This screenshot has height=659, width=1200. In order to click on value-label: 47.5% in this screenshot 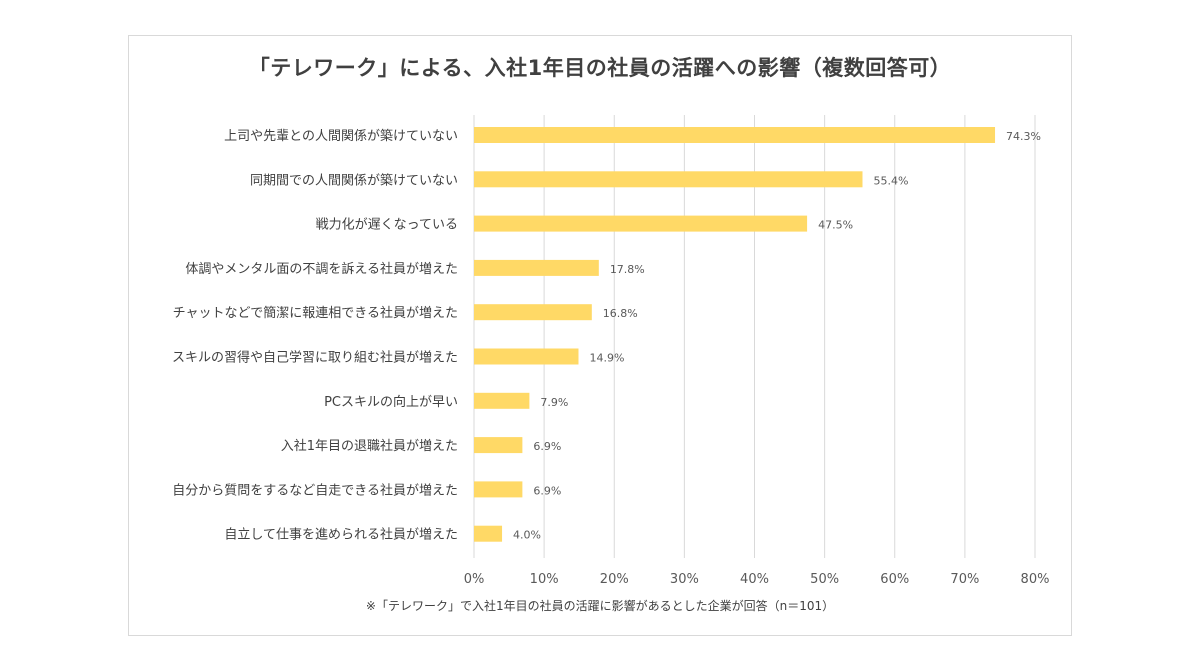, I will do `click(835, 225)`.